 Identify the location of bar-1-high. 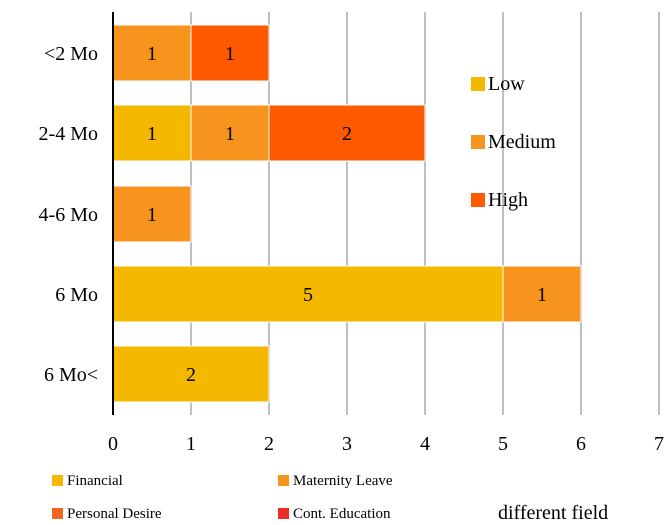
(347, 133).